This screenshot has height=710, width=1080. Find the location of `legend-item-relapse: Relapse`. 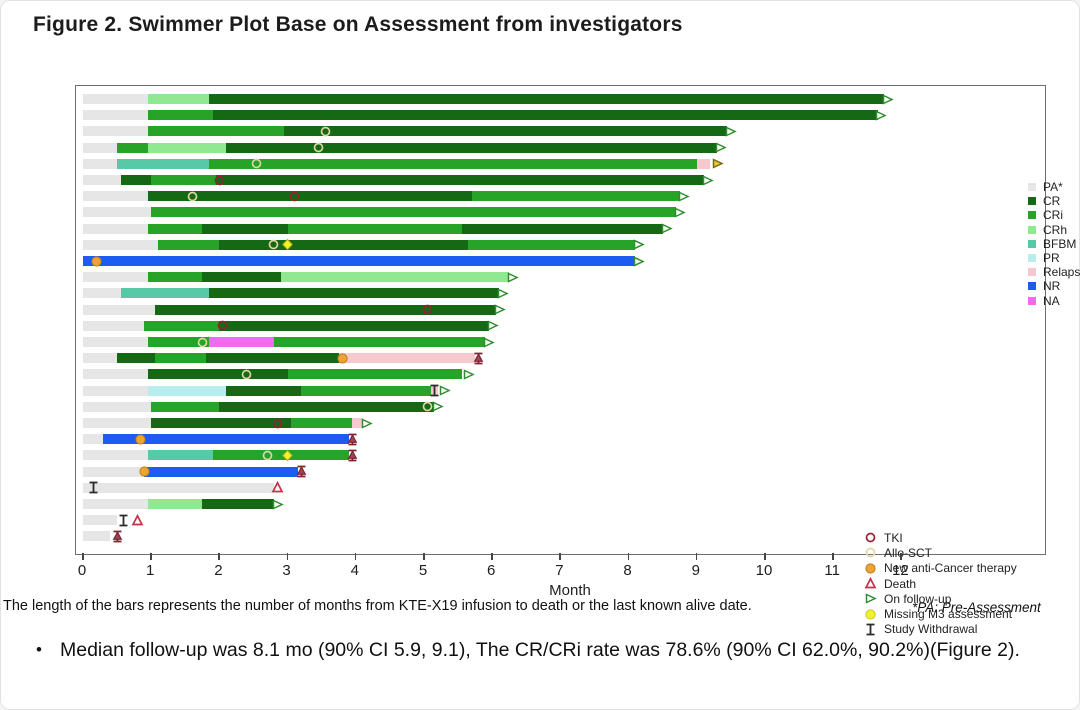

legend-item-relapse: Relapse is located at coordinates (1054, 272).